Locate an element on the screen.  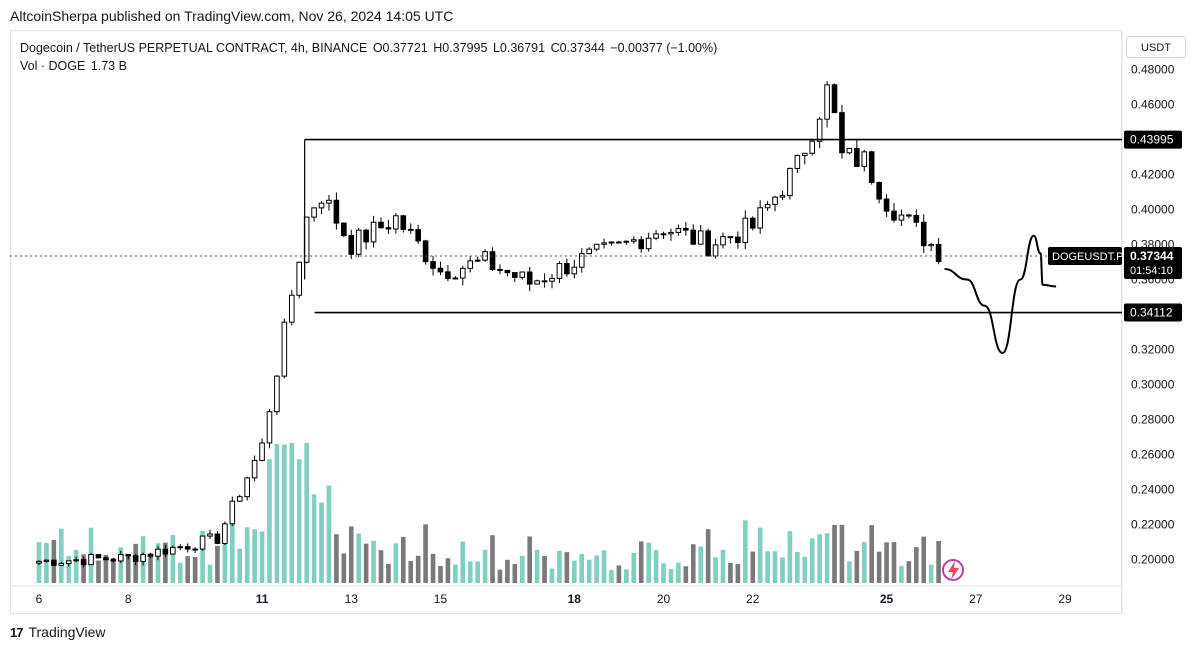
volume-label: Vol · DOGE is located at coordinates (53, 66).